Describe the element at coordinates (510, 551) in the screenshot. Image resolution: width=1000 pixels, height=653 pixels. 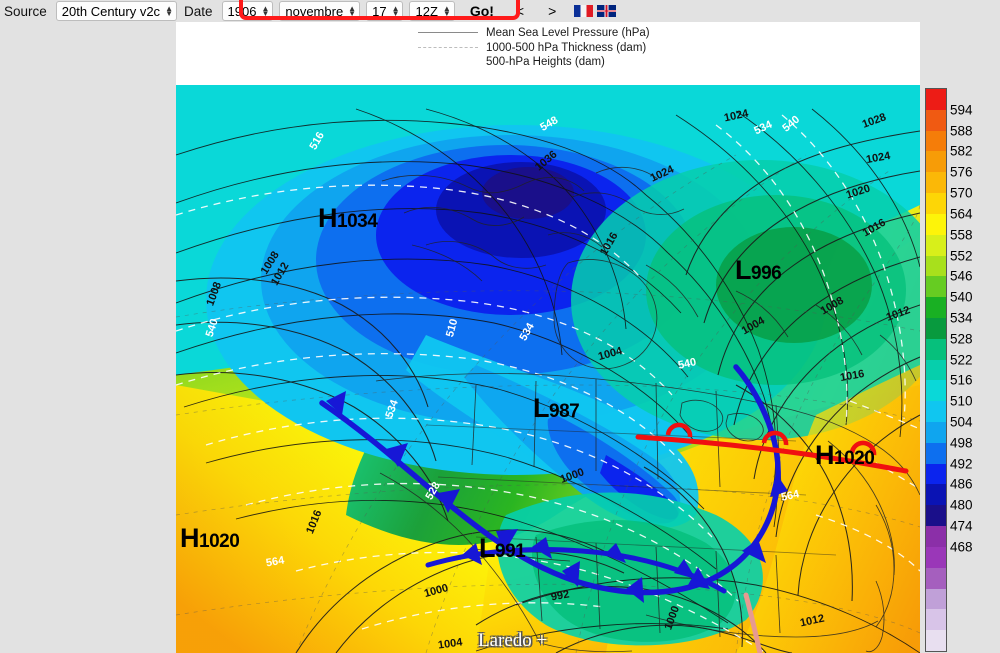
I see `pressure-center-value: 991` at that location.